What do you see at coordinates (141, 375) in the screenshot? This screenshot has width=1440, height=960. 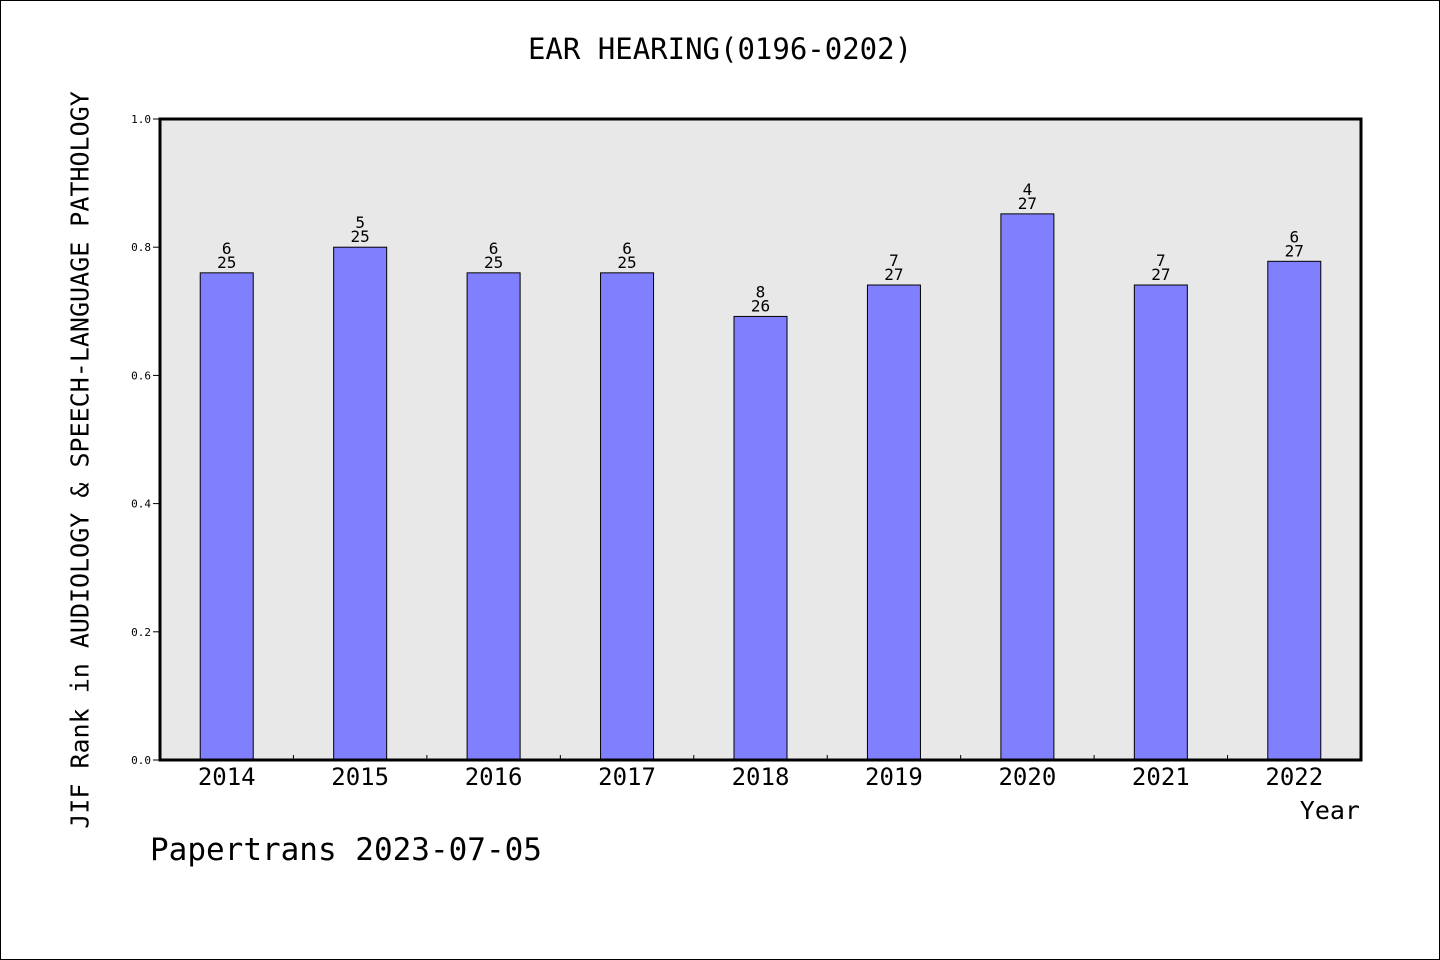 I see `y-tick-label: 0.6` at bounding box center [141, 375].